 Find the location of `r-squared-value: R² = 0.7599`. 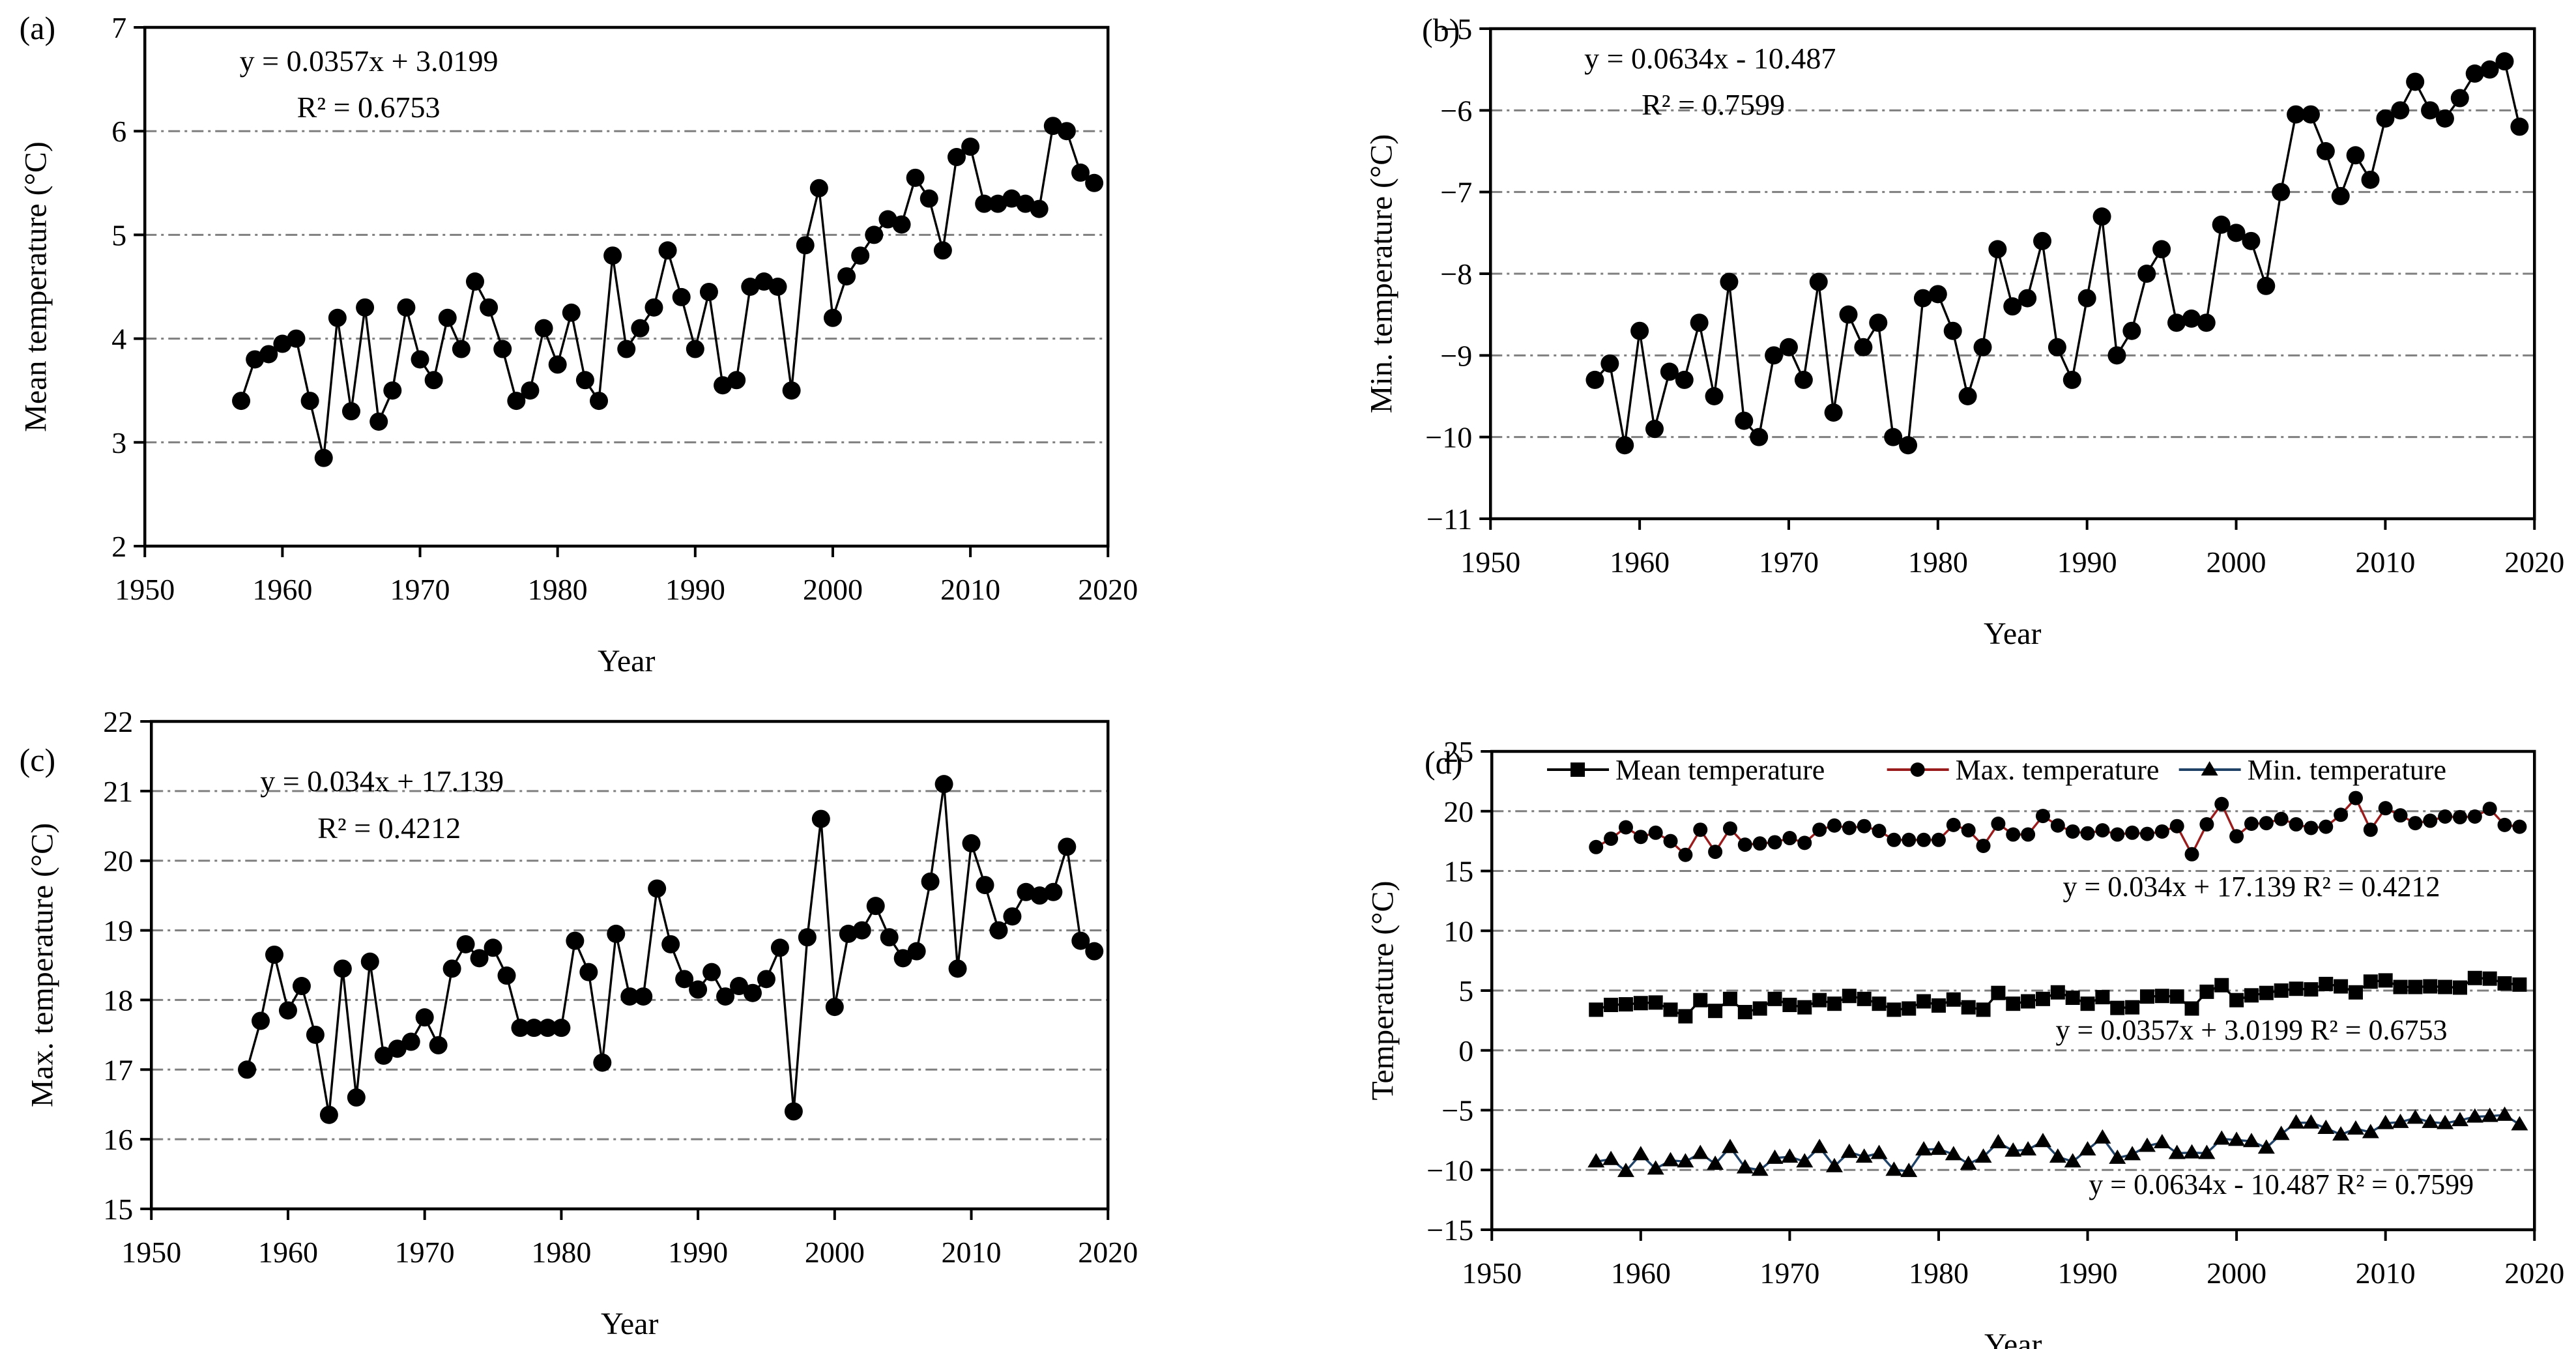

r-squared-value: R² = 0.7599 is located at coordinates (1714, 105).